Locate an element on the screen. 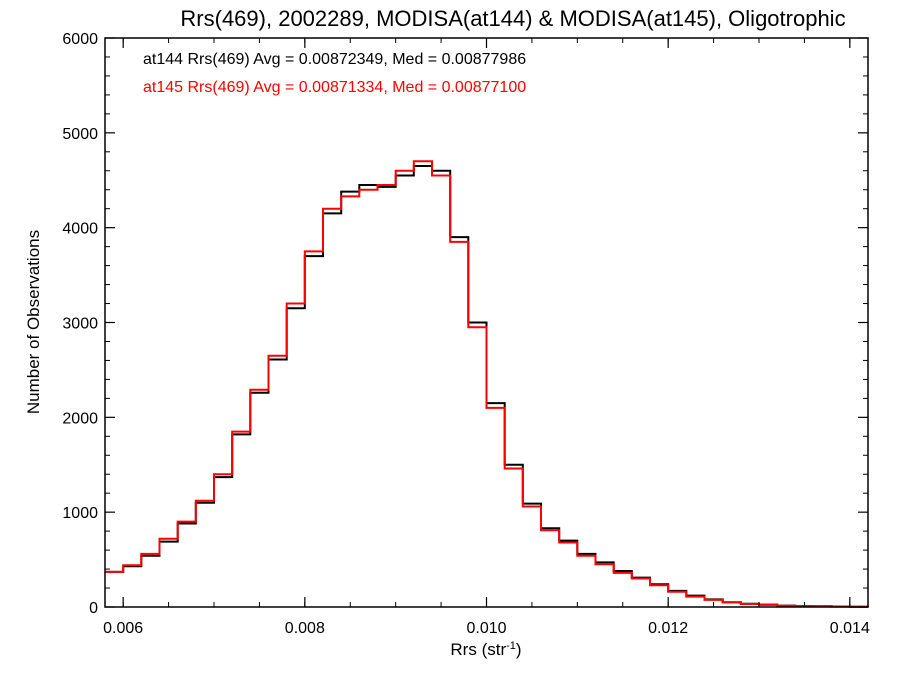  x-tick-label-1: 0.008 is located at coordinates (305, 628).